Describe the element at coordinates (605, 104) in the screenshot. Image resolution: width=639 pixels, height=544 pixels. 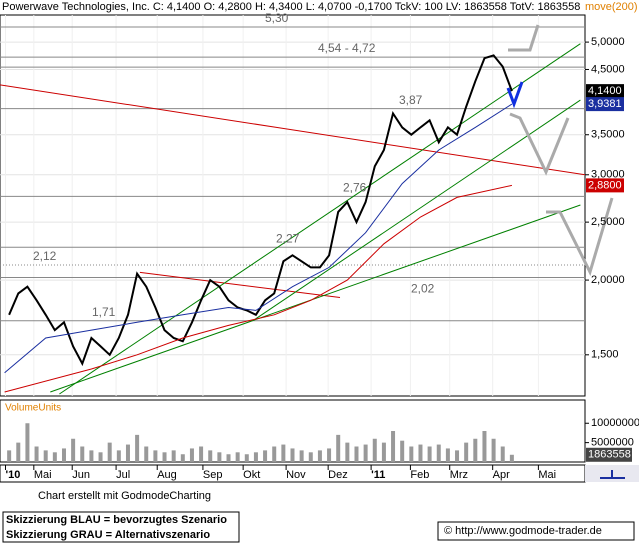
I see `price-label: 3,9381` at that location.